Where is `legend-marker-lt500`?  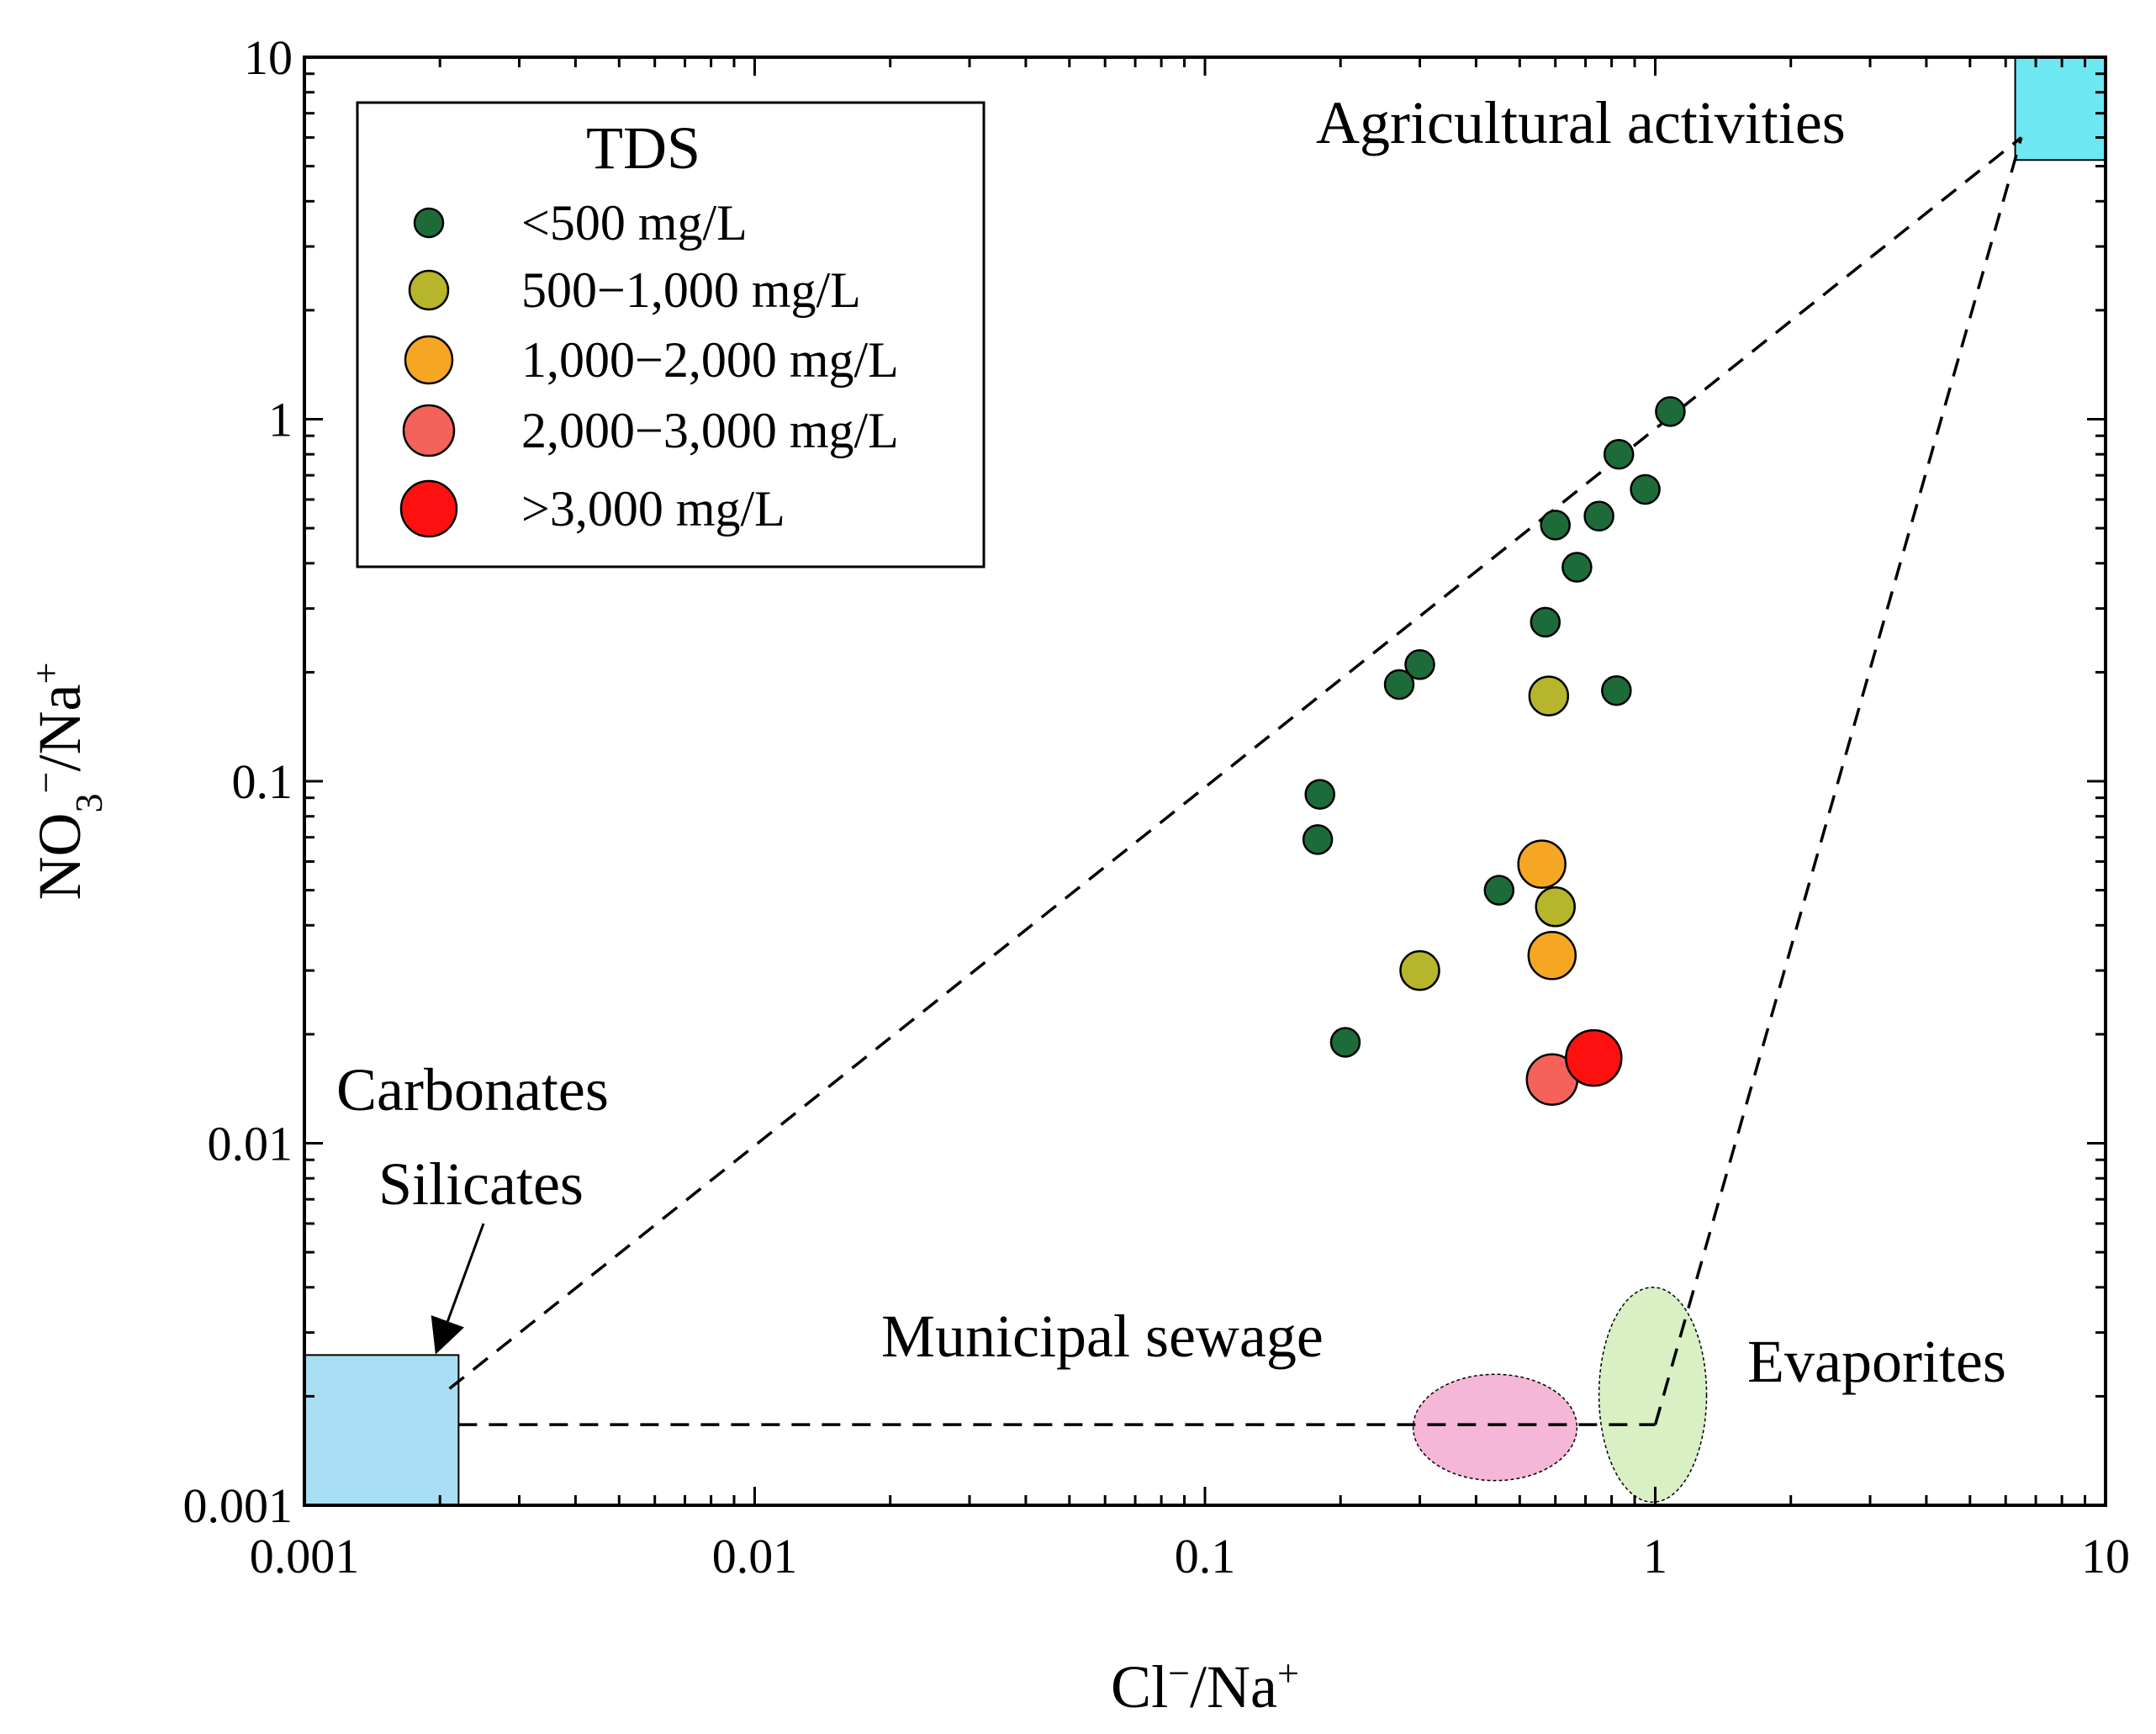
legend-marker-lt500 is located at coordinates (429, 223).